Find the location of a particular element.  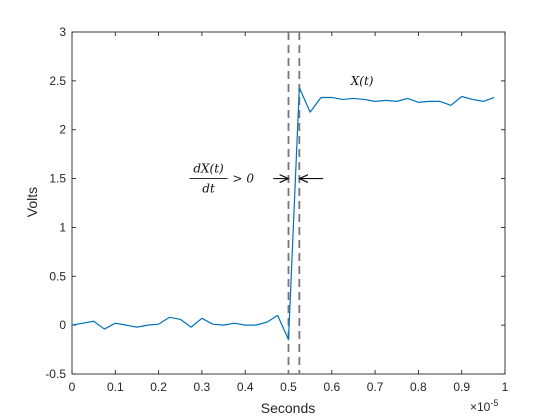

annotations: X(t) dX(t) dt > 0 is located at coordinates (281, 135).